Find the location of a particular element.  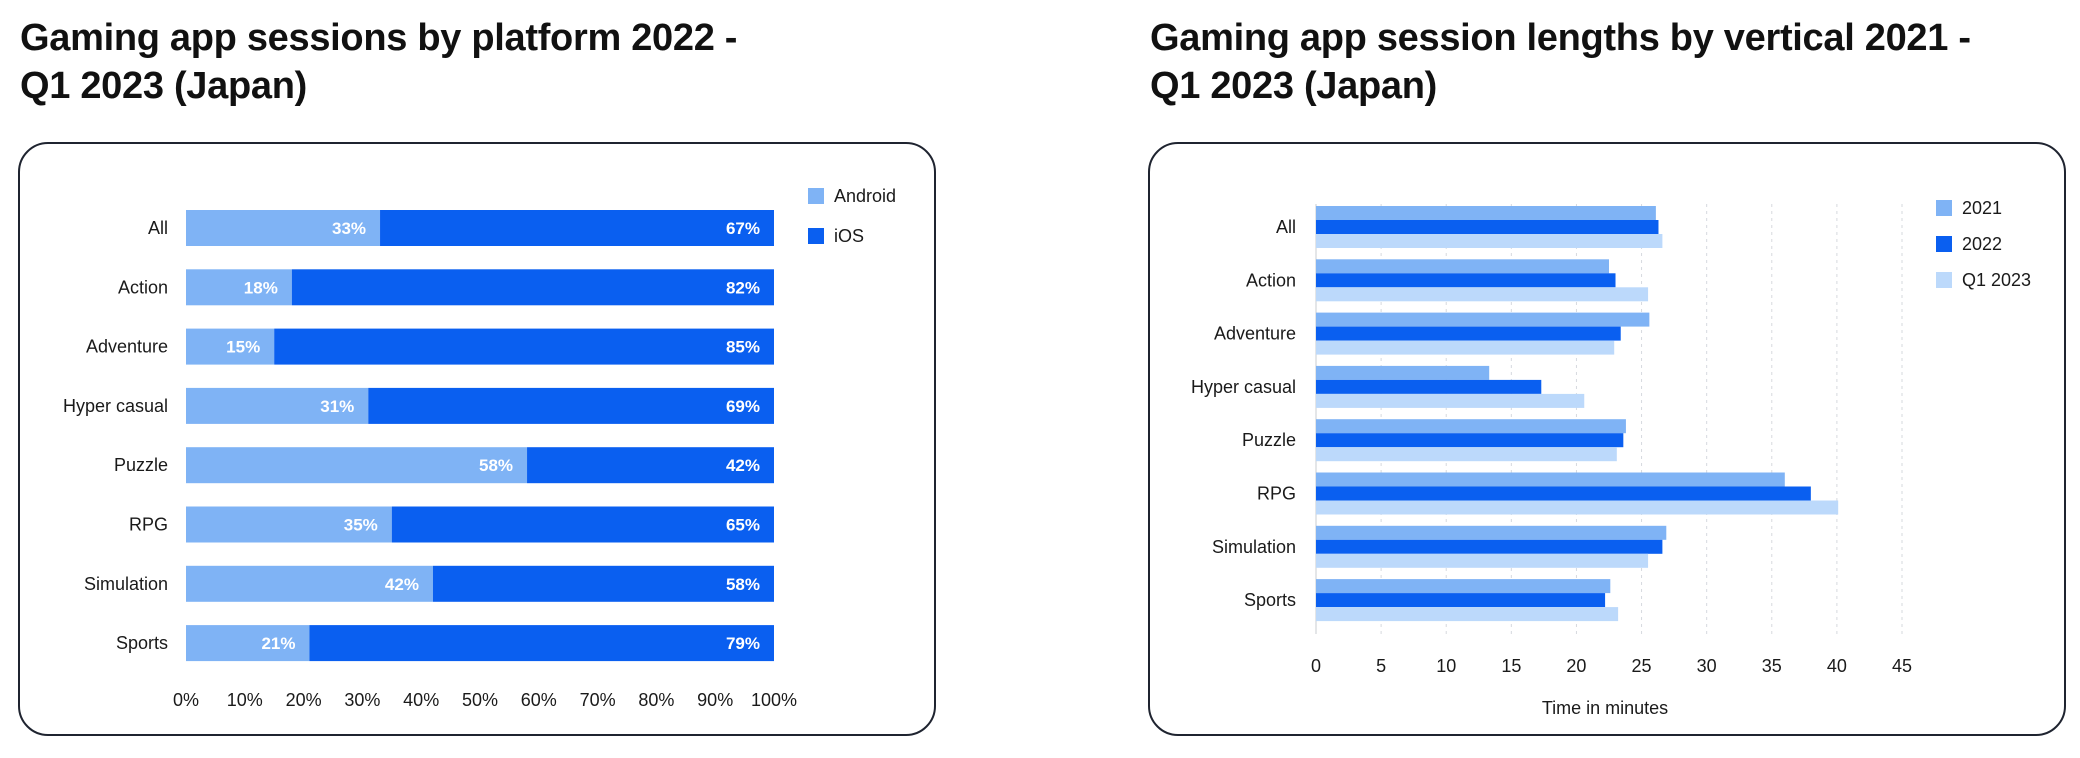

x-tick-label: 90% is located at coordinates (715, 700).